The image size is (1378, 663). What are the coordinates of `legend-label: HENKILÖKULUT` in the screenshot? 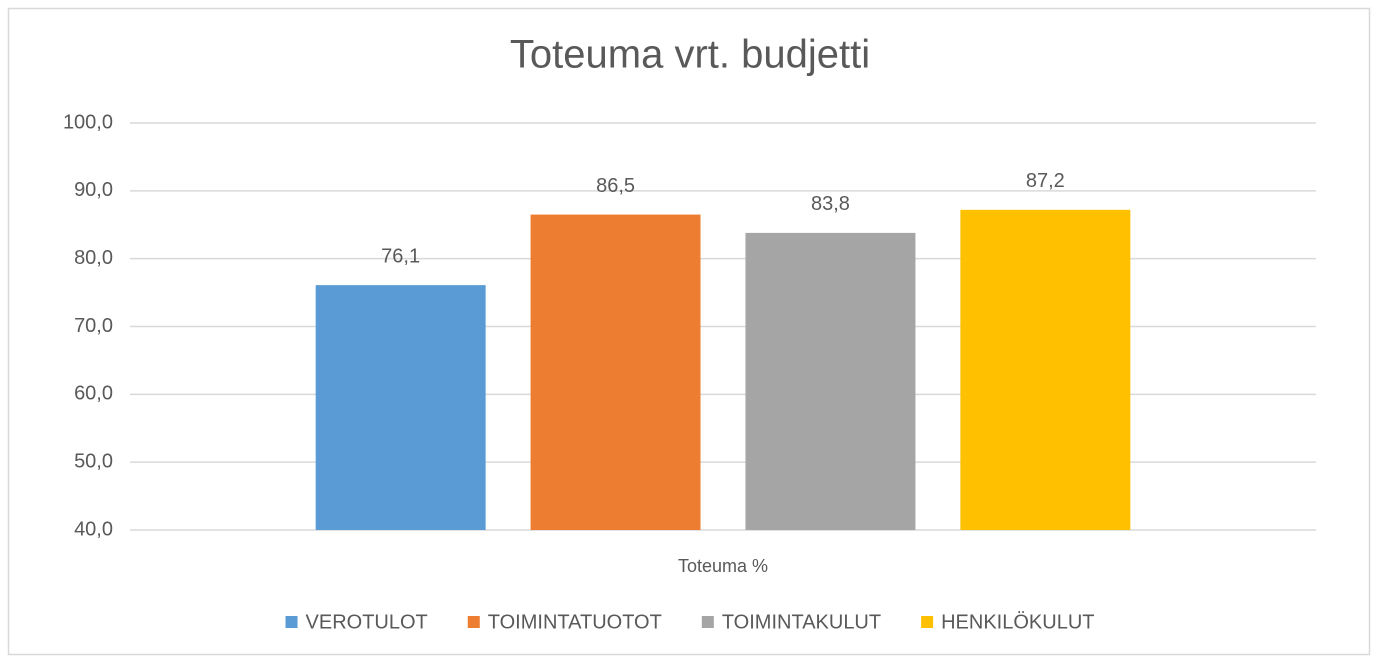 It's located at (1017, 622).